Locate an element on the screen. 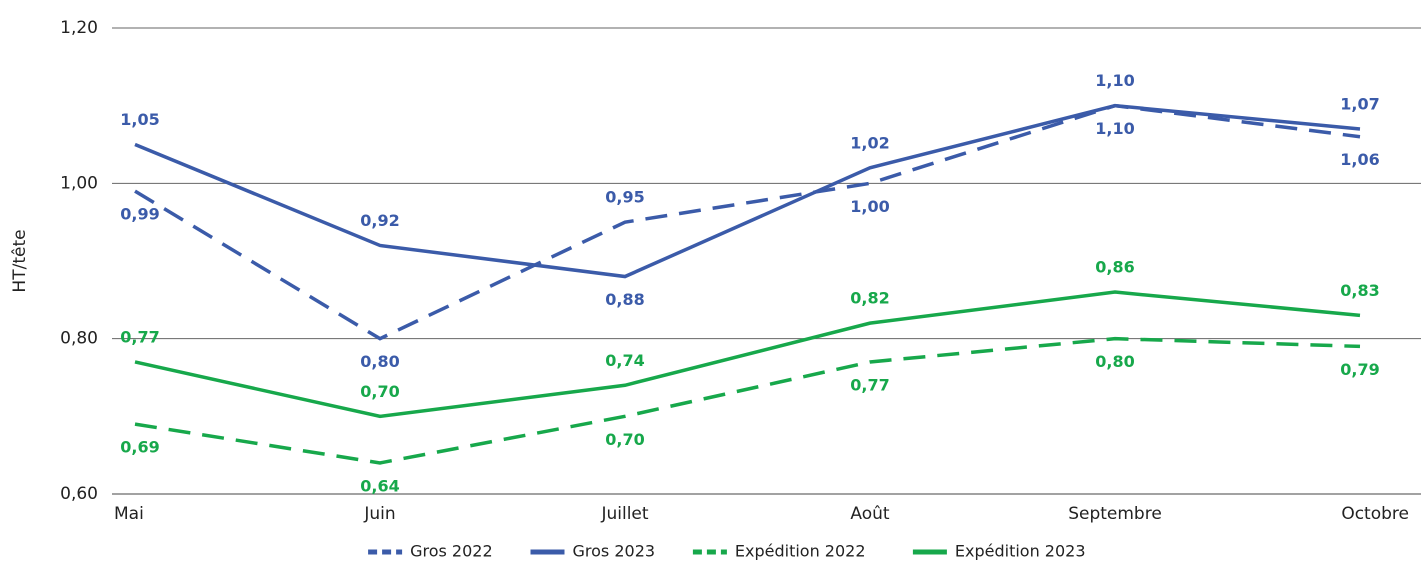  value-label: 1,05 is located at coordinates (139, 119).